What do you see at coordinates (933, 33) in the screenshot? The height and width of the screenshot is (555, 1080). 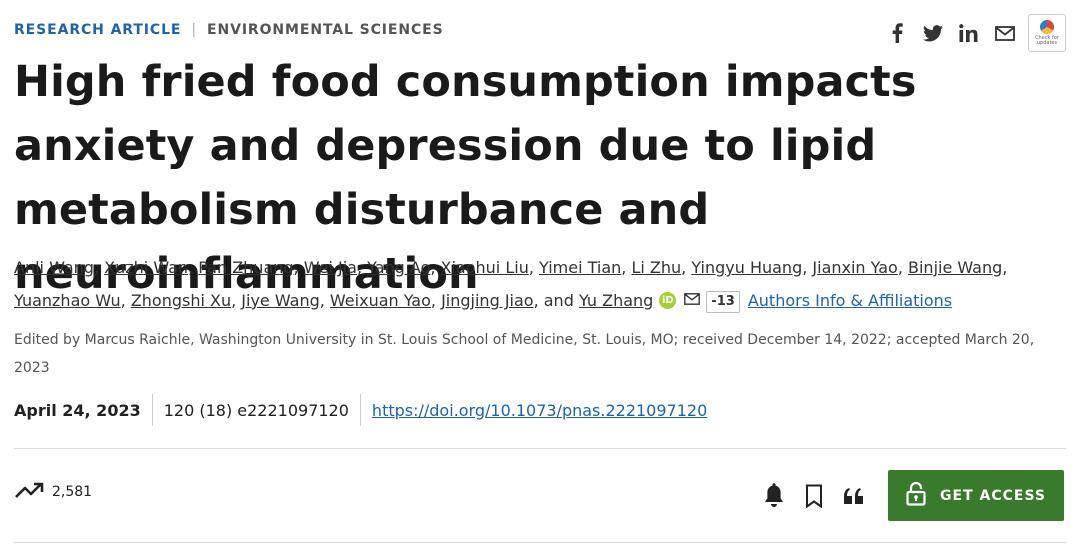 I see `twitter-icon` at bounding box center [933, 33].